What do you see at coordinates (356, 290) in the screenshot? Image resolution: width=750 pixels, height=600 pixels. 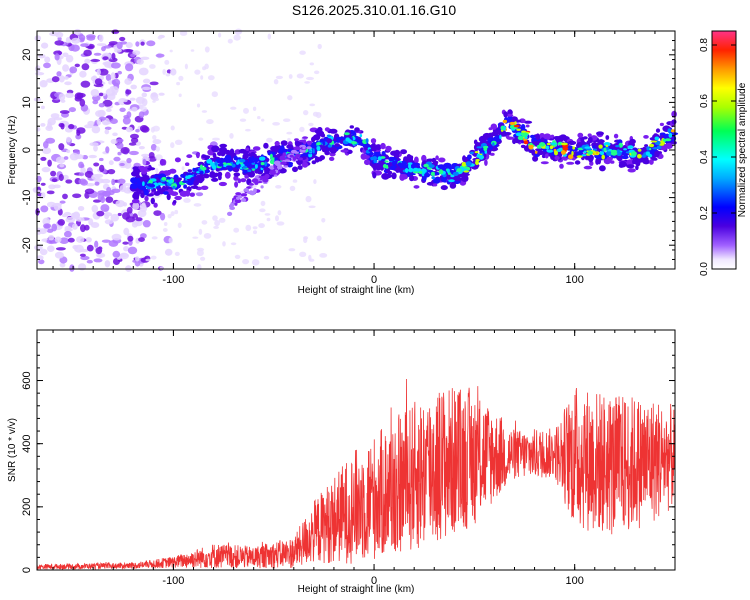 I see `spectrogram-x-axis-label: Height of straight line (km)` at bounding box center [356, 290].